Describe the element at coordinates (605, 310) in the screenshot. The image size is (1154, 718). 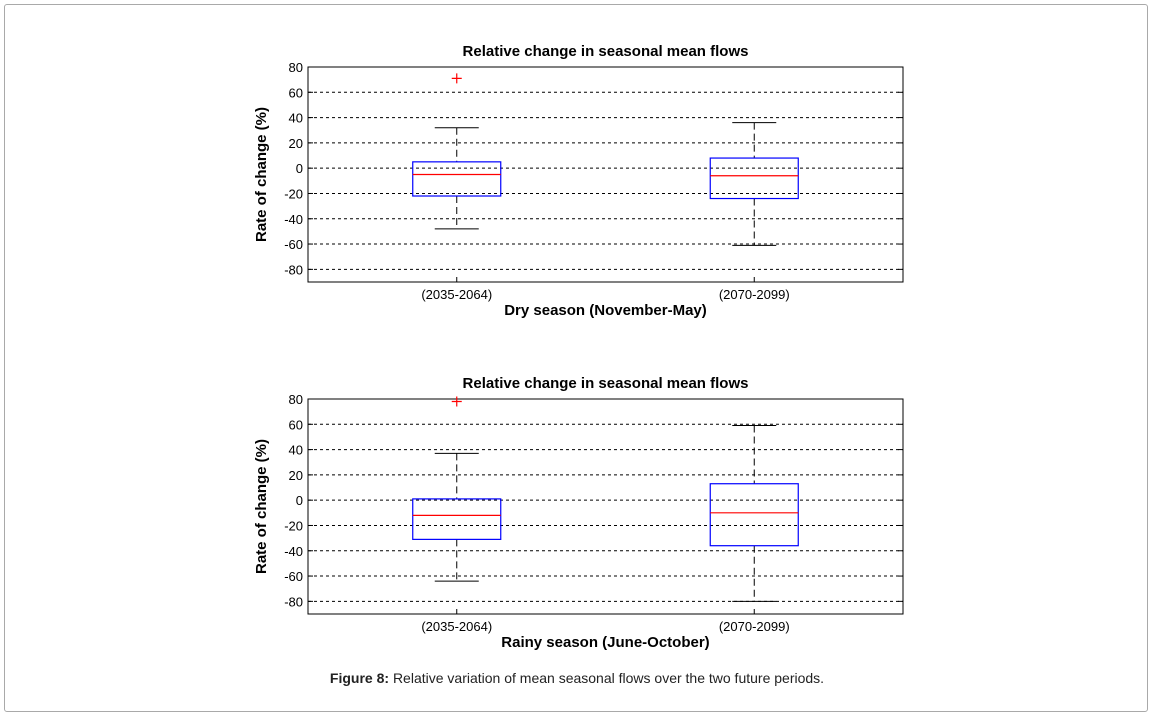
I see `x-axis-label: Dry season (November-May)` at that location.